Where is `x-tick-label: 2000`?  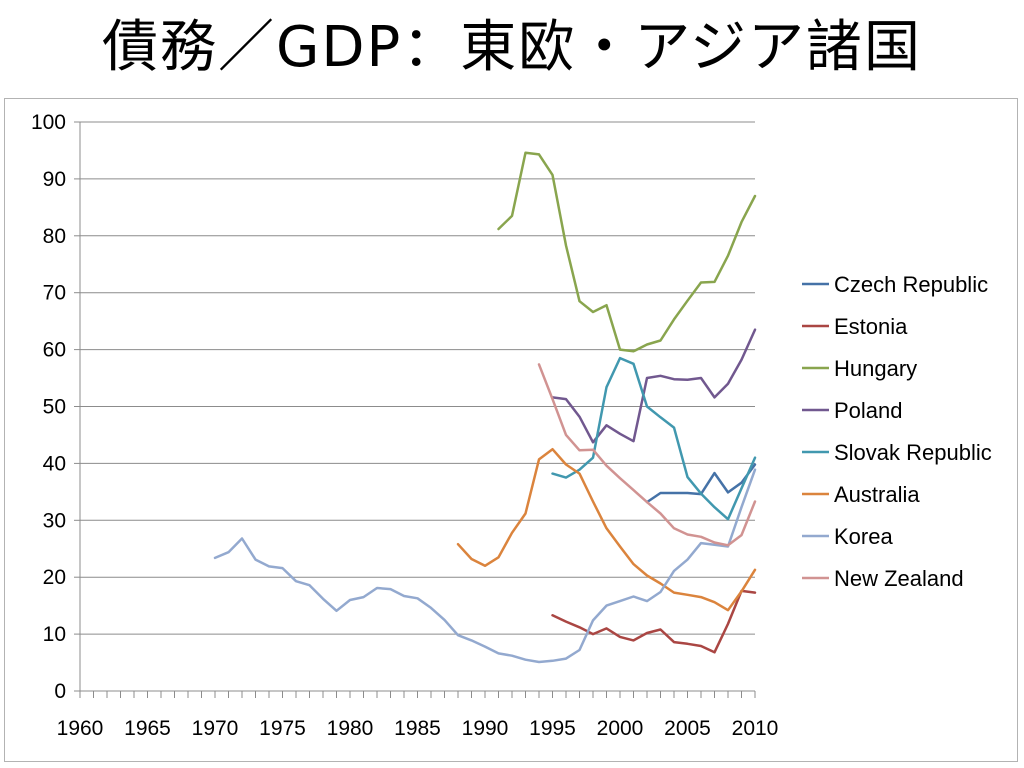
x-tick-label: 2000 is located at coordinates (620, 728).